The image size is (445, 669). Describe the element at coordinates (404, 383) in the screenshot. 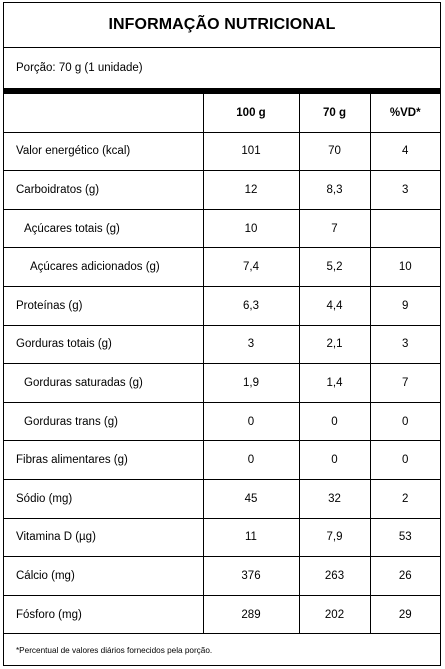

I see `value-vd: 7` at that location.